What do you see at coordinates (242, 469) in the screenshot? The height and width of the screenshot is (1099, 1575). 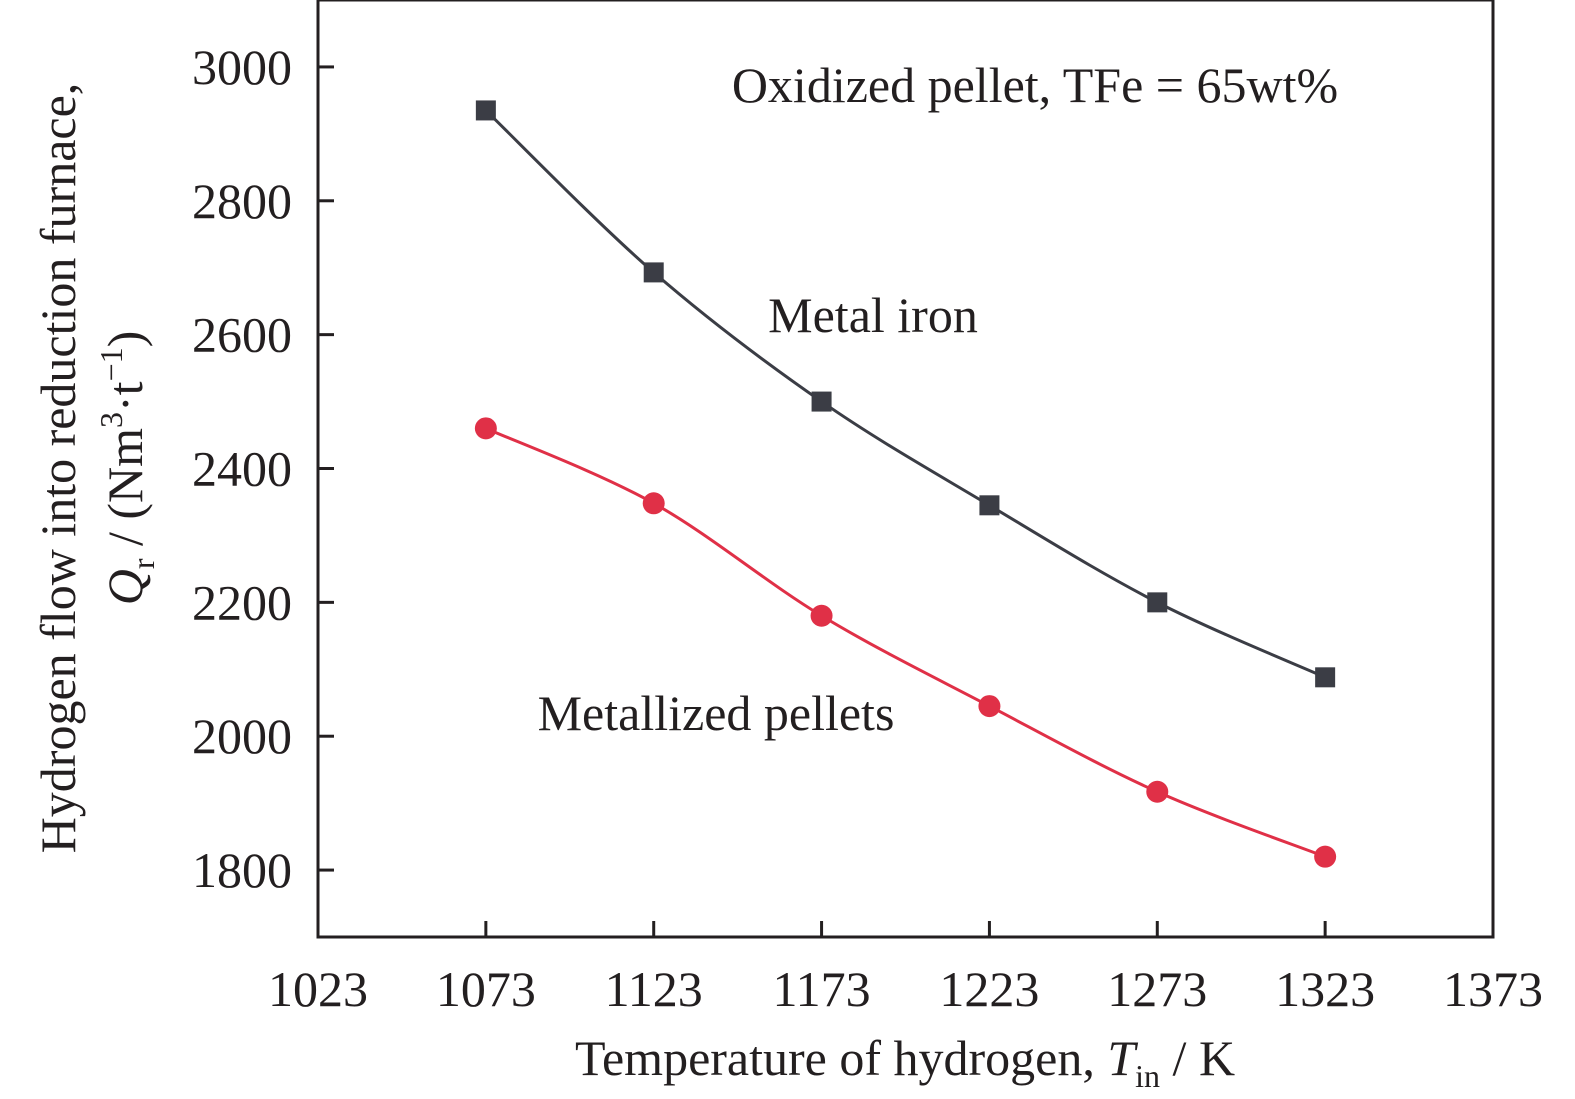 I see `y-tick-label: 2400` at bounding box center [242, 469].